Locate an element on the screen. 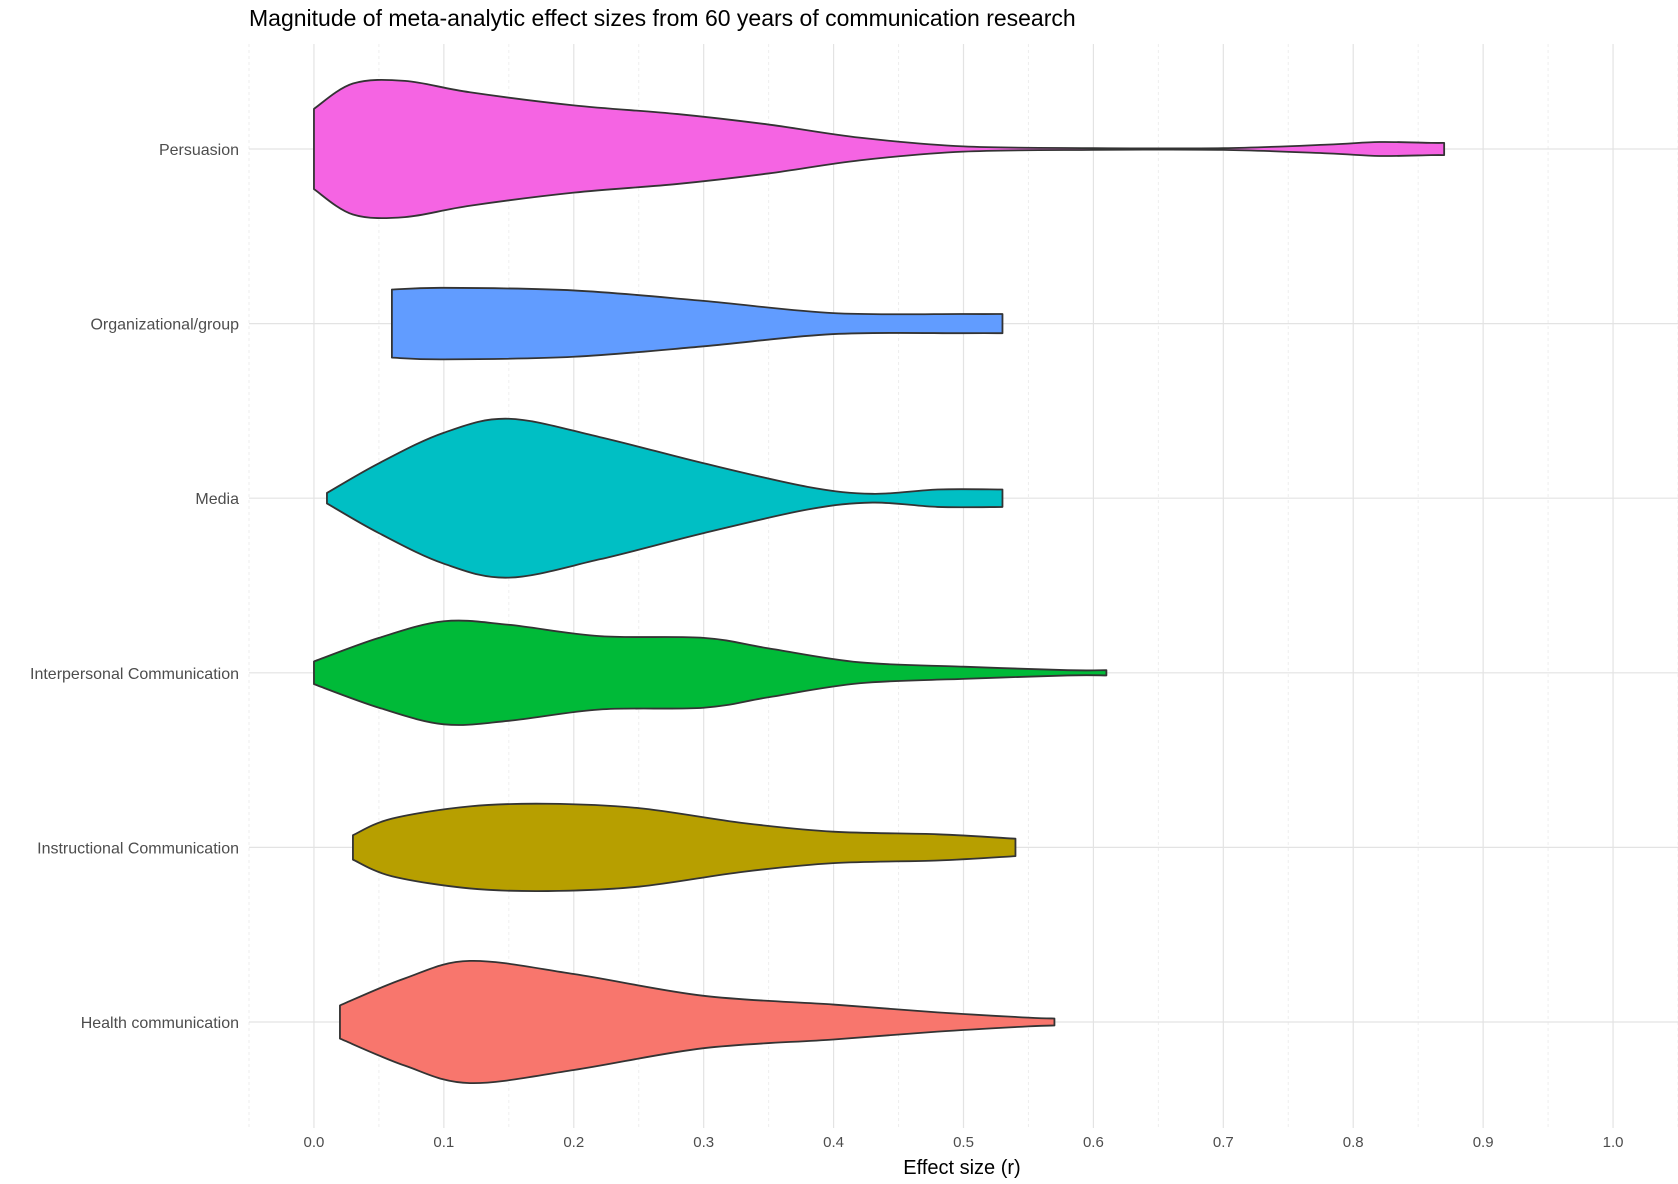 The image size is (1678, 1184). violin-persuasion is located at coordinates (879, 149).